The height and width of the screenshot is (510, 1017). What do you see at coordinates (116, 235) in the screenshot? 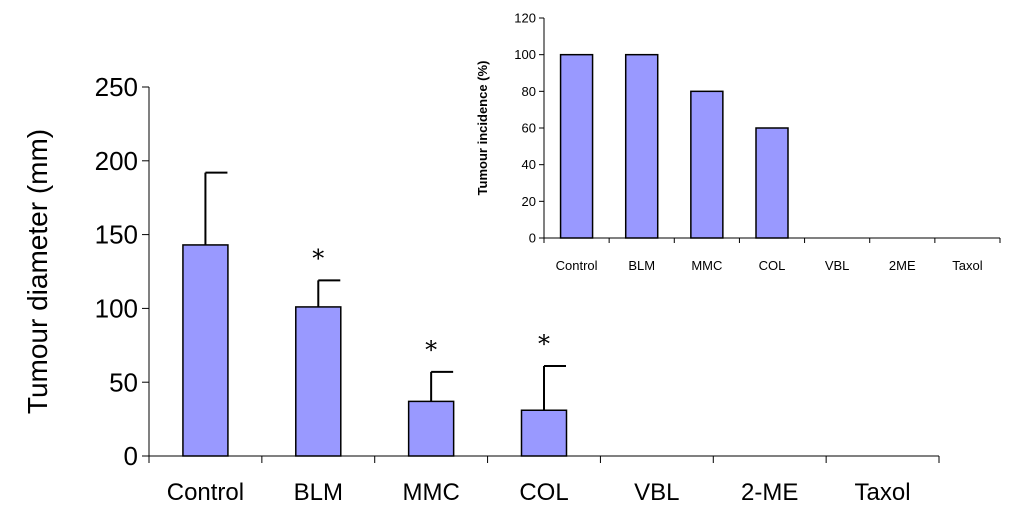
I see `y-tick-label: 150` at bounding box center [116, 235].